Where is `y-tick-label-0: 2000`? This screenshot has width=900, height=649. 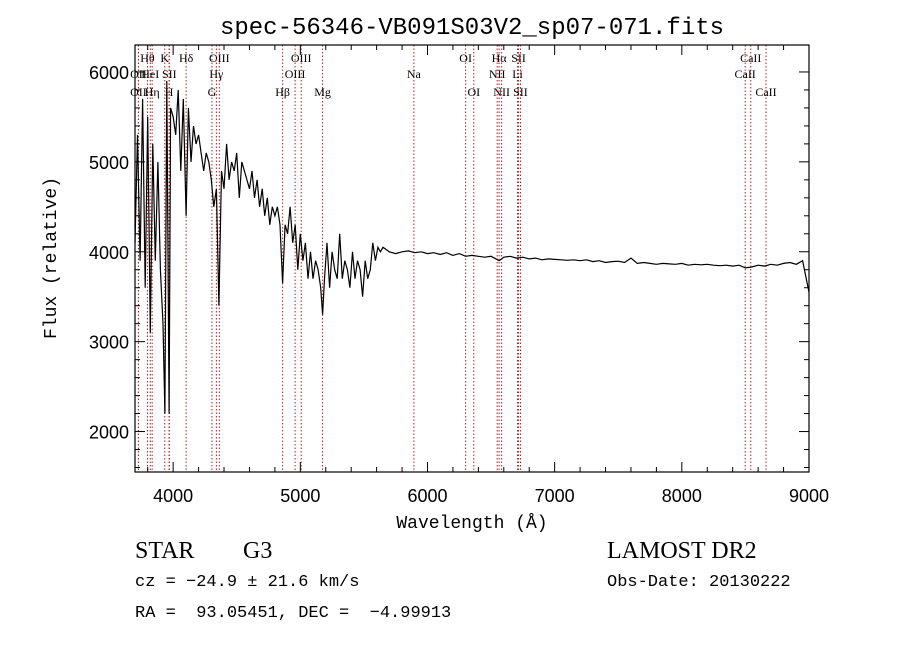 y-tick-label-0: 2000 is located at coordinates (109, 433).